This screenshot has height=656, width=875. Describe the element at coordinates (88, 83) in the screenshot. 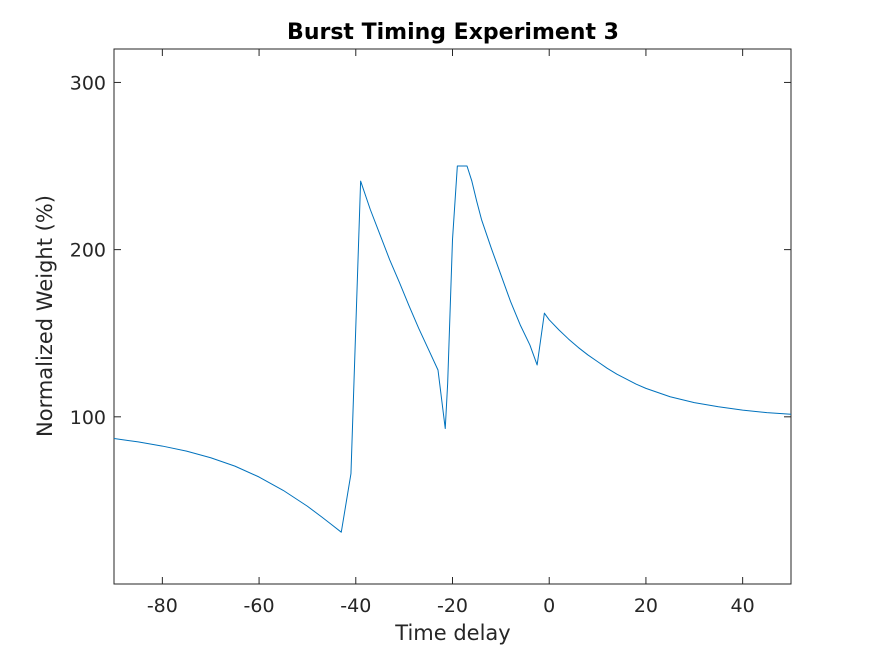

I see `y-tick-label: 300` at that location.